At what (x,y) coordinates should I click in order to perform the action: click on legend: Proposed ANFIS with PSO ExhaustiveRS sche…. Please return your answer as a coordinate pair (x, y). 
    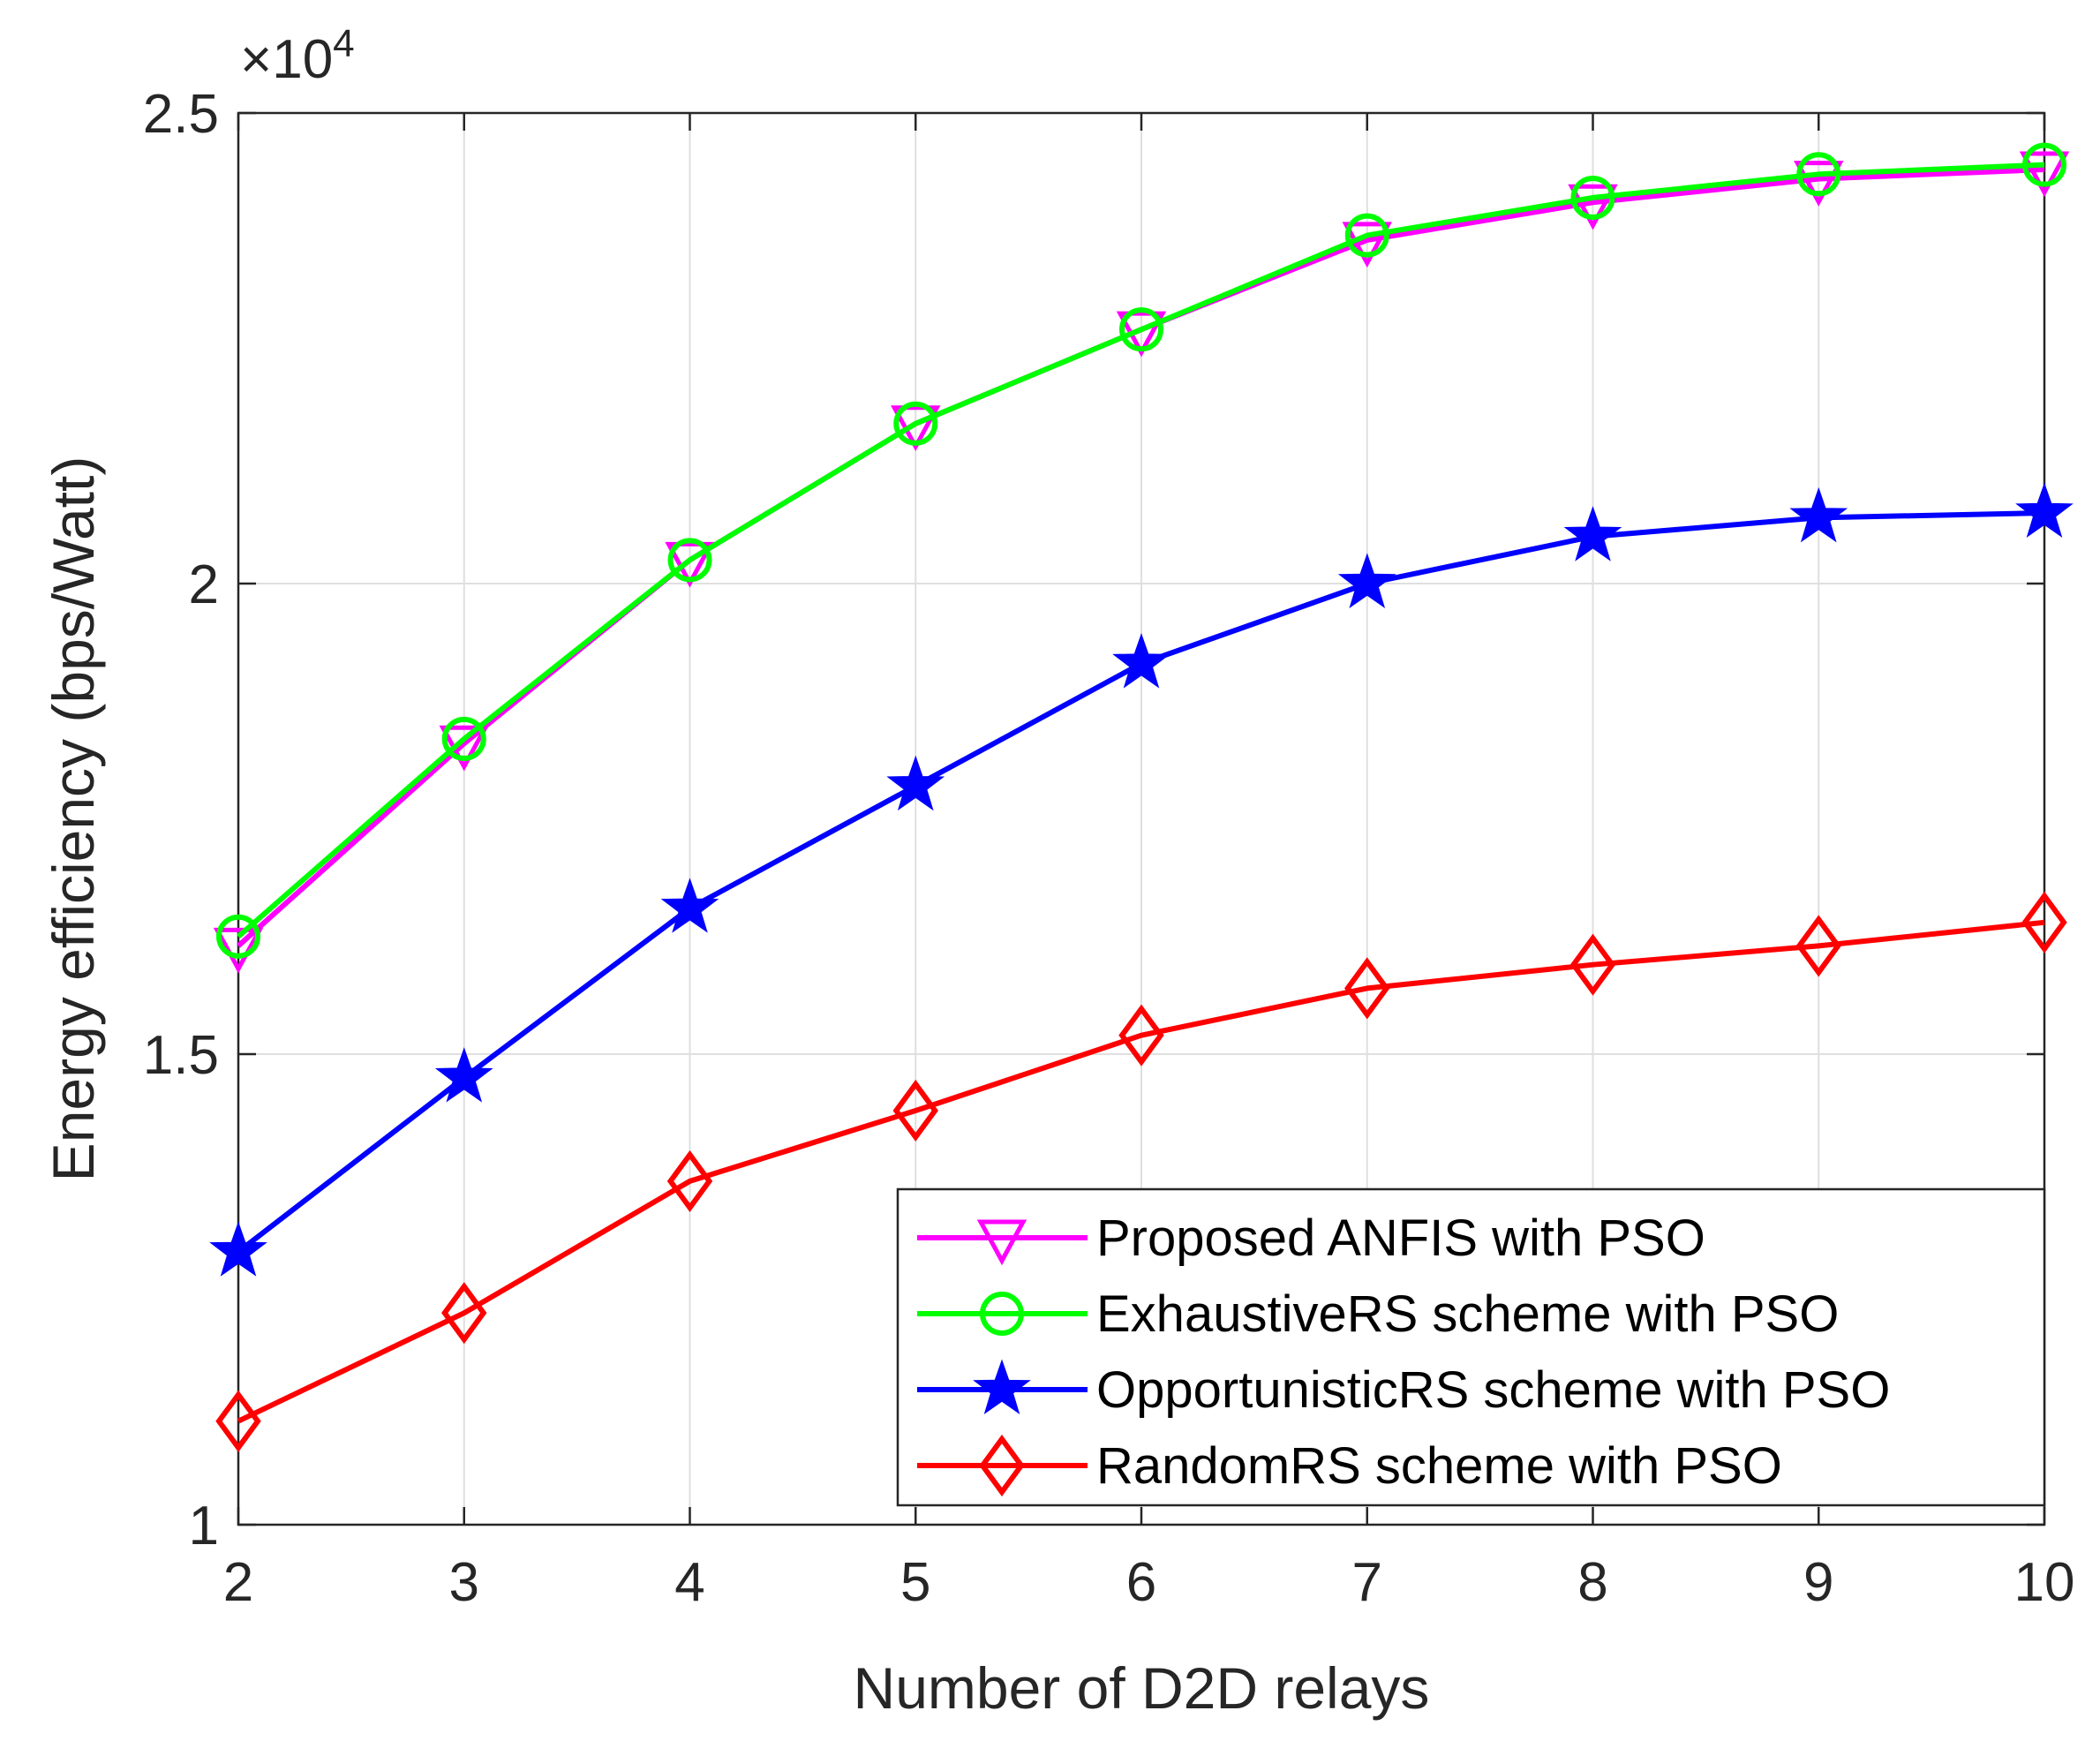
    Looking at the image, I should click on (1471, 1347).